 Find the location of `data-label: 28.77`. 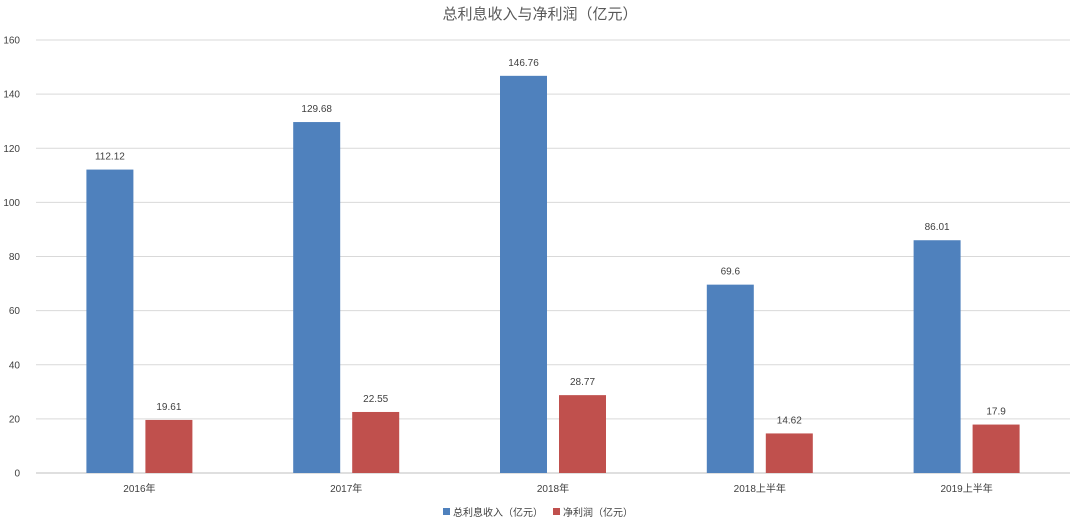

data-label: 28.77 is located at coordinates (582, 382).